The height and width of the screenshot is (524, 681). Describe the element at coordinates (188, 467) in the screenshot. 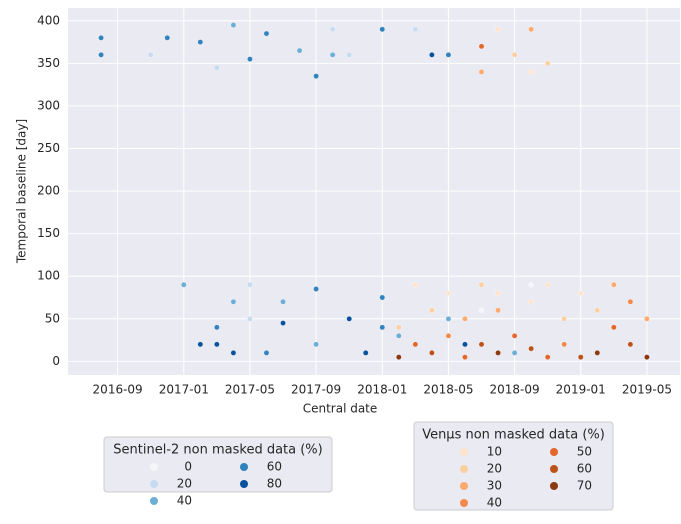

I see `legend-label: 0` at that location.